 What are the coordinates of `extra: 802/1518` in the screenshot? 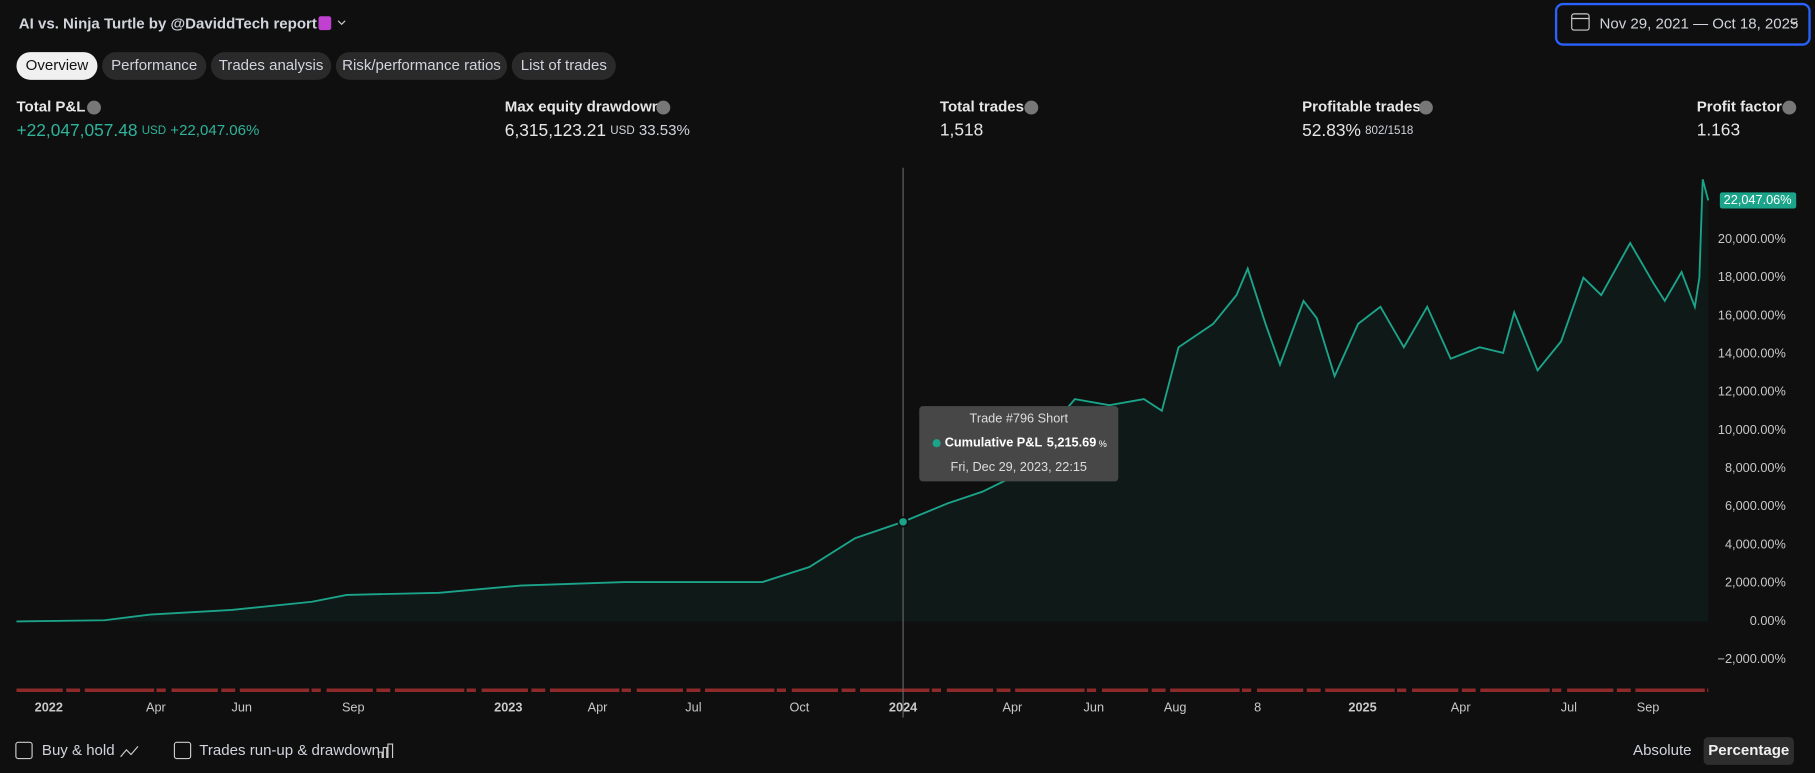 It's located at (1389, 131).